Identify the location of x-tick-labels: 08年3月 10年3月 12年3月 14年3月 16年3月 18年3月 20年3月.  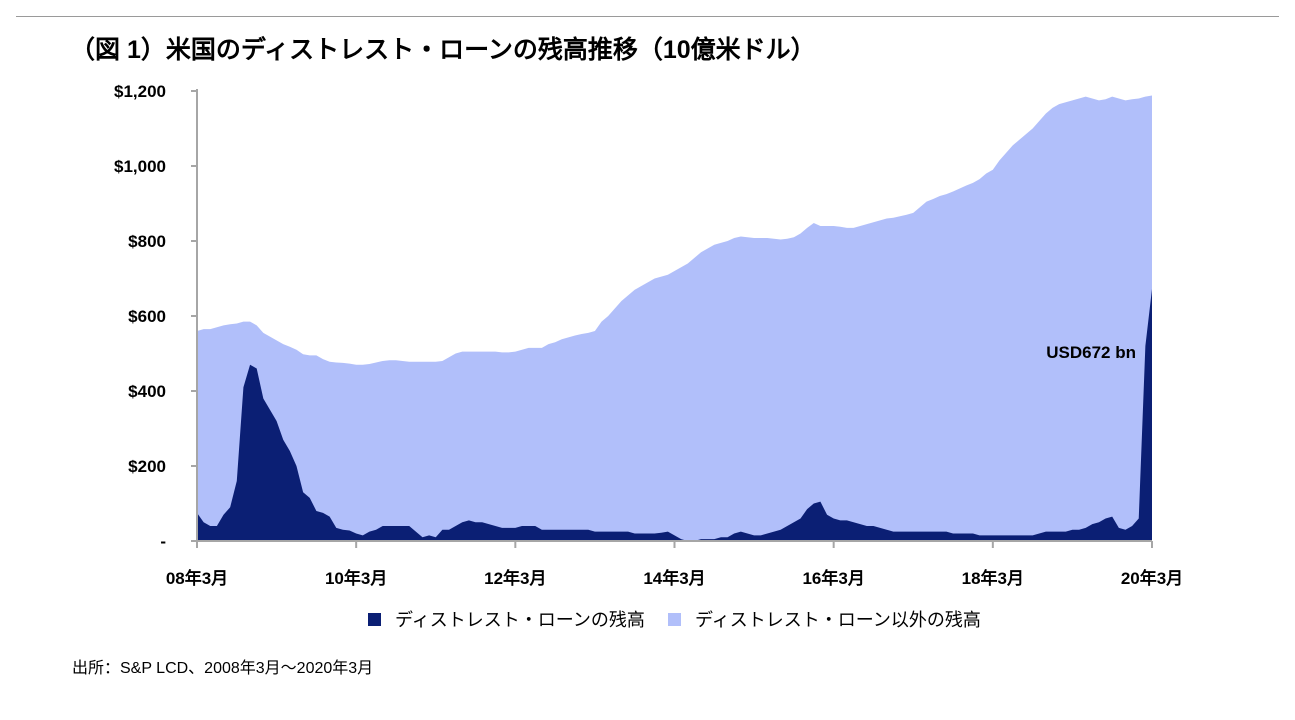
(674, 578).